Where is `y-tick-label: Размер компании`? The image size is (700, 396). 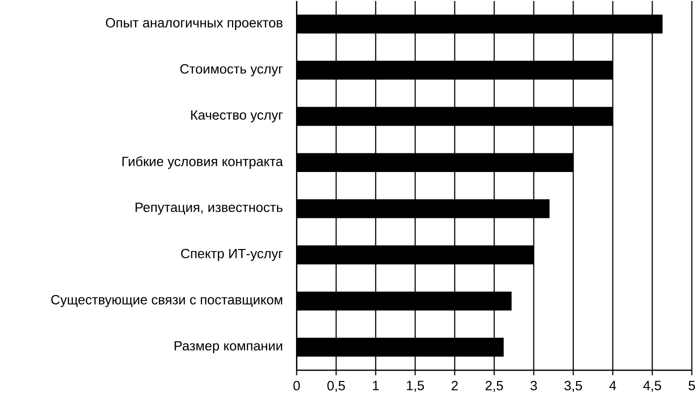
y-tick-label: Размер компании is located at coordinates (228, 346).